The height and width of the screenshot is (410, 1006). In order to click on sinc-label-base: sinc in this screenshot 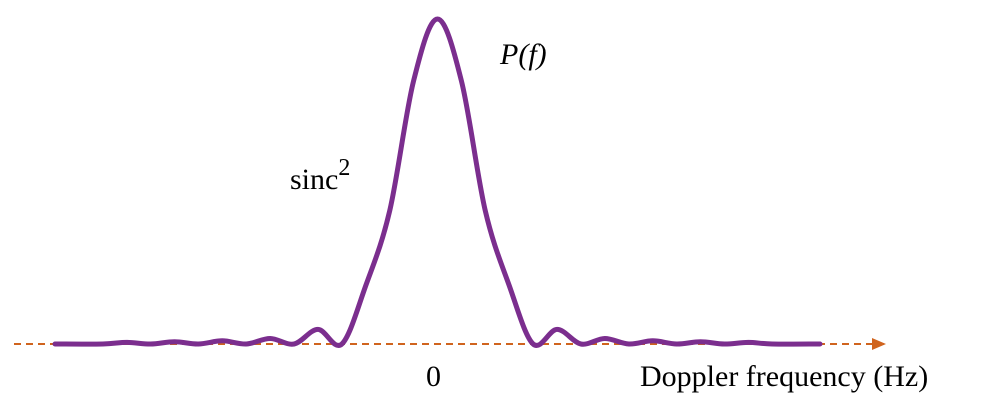, I will do `click(314, 179)`.